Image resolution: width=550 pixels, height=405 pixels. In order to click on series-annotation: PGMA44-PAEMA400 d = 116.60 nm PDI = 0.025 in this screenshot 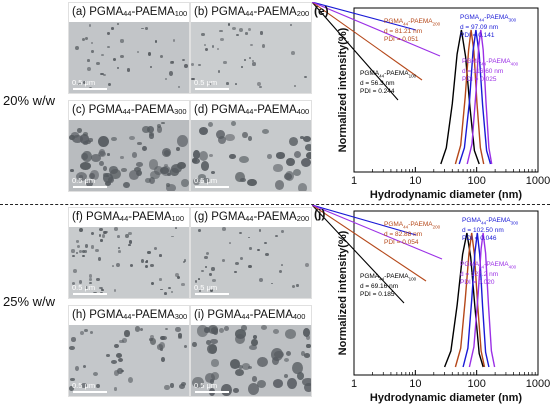, I will do `click(490, 71)`.